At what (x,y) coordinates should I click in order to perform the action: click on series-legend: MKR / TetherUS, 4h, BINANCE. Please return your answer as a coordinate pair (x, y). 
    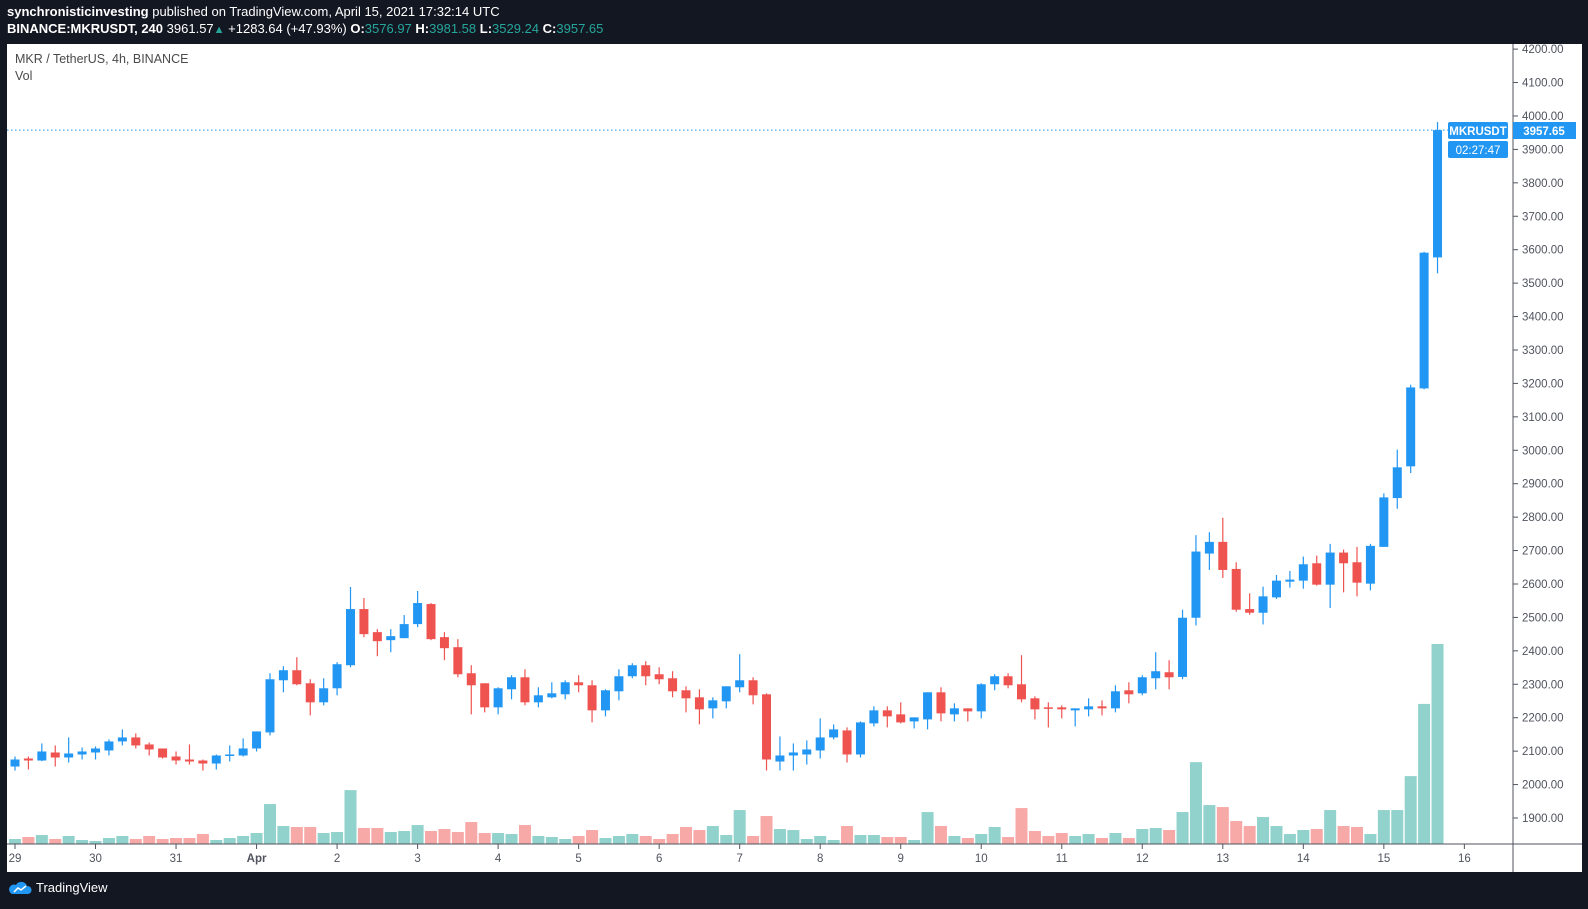
    Looking at the image, I should click on (102, 59).